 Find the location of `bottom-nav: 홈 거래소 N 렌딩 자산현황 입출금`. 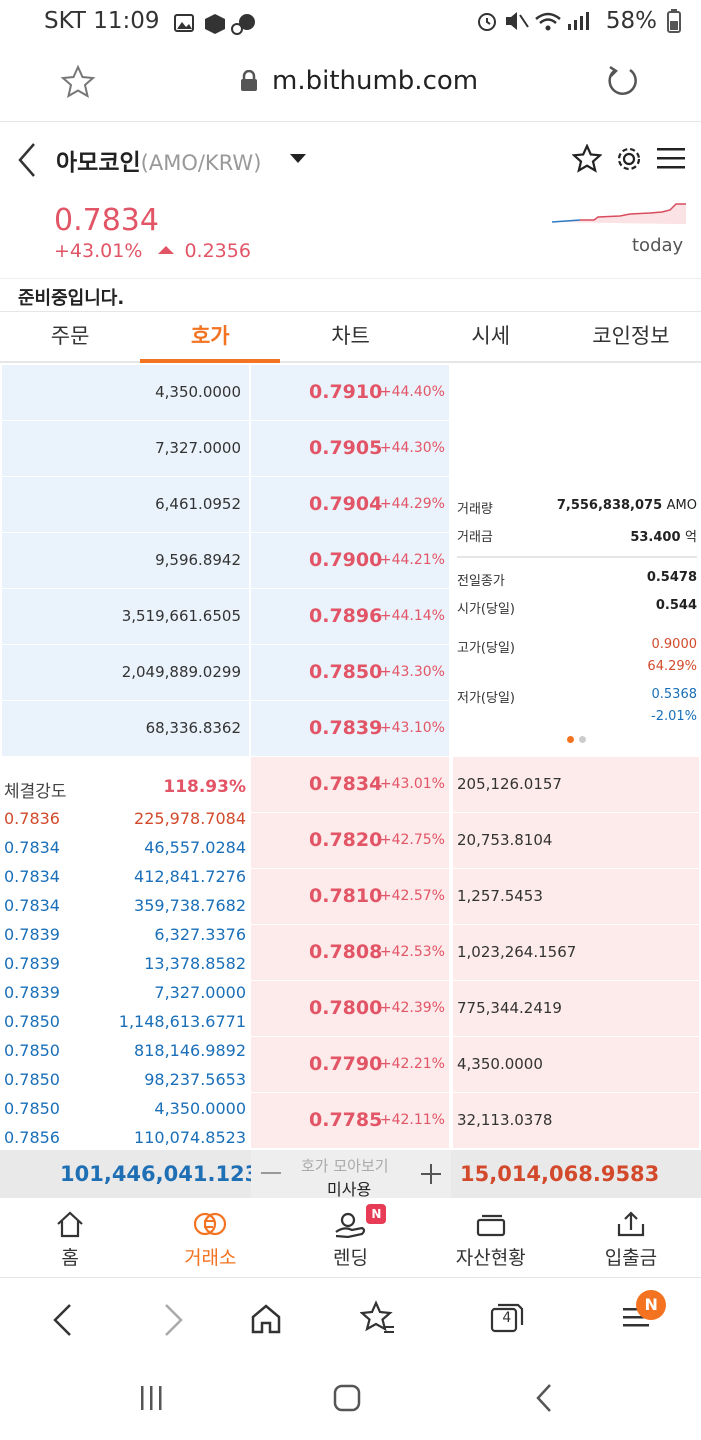

bottom-nav: 홈 거래소 N 렌딩 자산현황 입출금 is located at coordinates (350, 1238).